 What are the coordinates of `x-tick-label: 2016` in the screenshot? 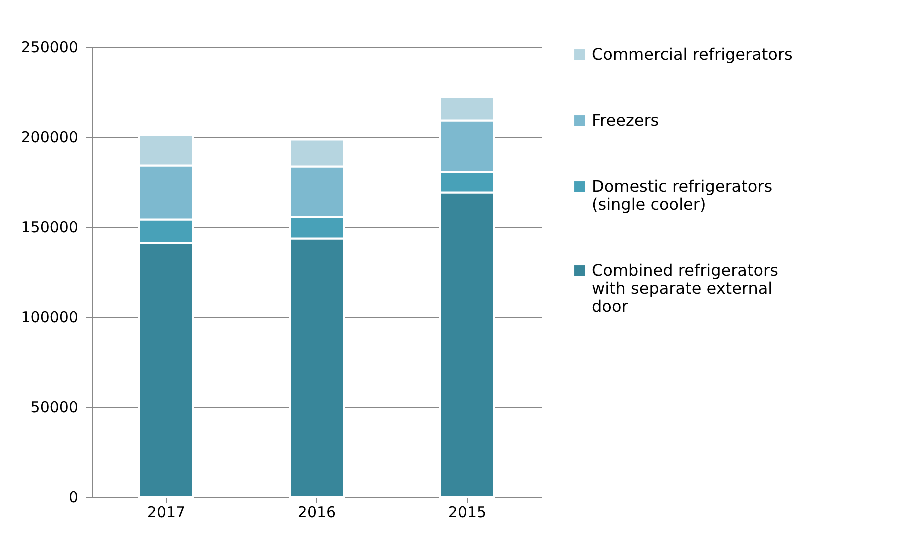 It's located at (317, 513).